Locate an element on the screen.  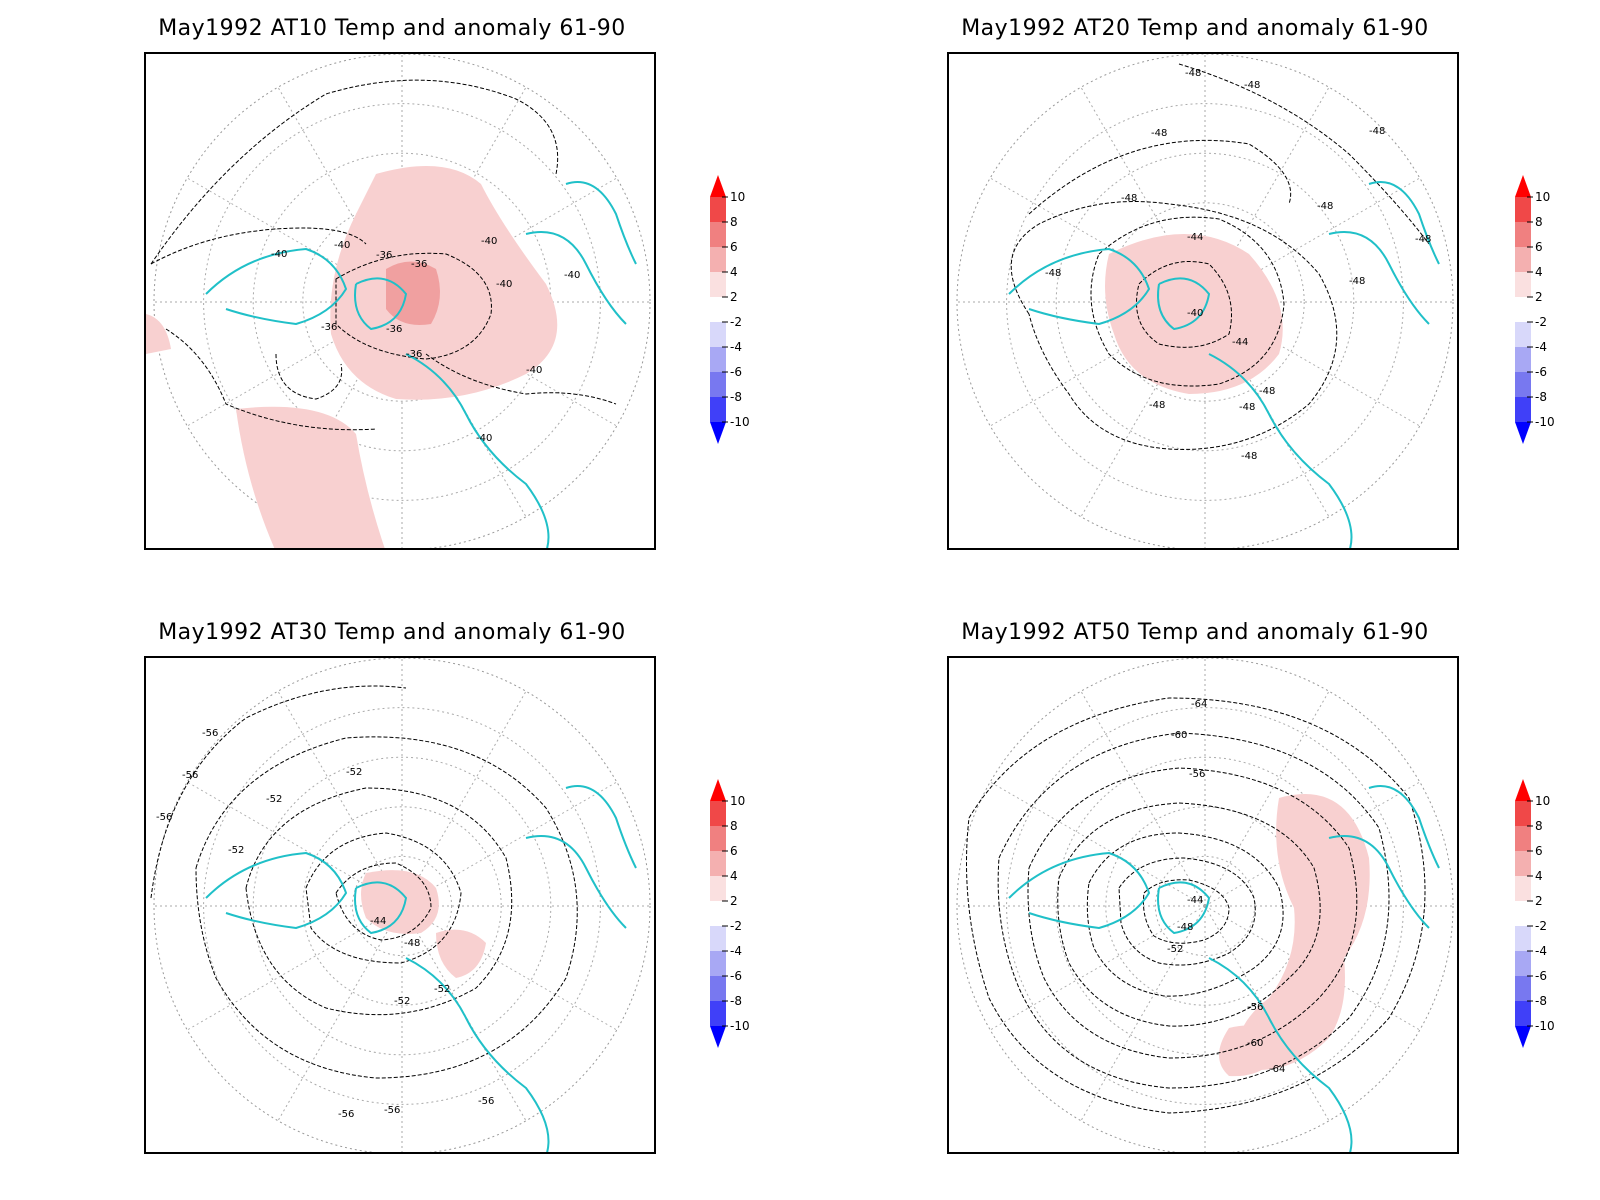
panel-4-map: -64 -60 -56 -44 -48 -52 -56 -60 -64 is located at coordinates (1203, 905).